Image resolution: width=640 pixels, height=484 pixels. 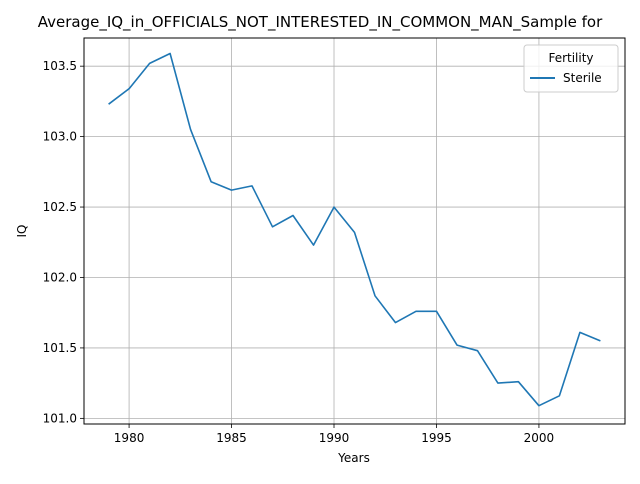 I want to click on x-tick-label: 1985, so click(x=231, y=438).